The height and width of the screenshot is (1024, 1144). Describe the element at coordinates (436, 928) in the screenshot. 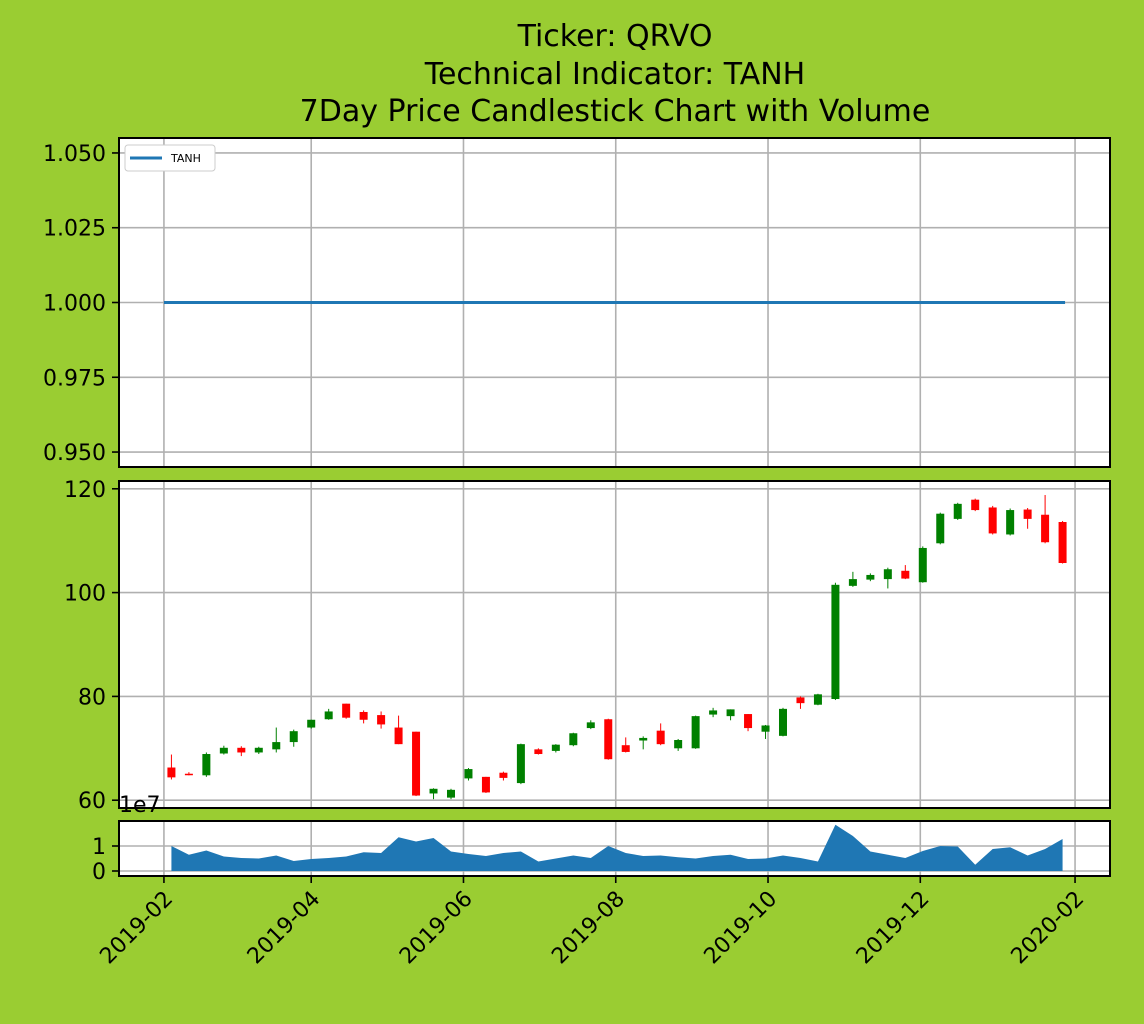

I see `x-tick-label: 2019-06` at that location.